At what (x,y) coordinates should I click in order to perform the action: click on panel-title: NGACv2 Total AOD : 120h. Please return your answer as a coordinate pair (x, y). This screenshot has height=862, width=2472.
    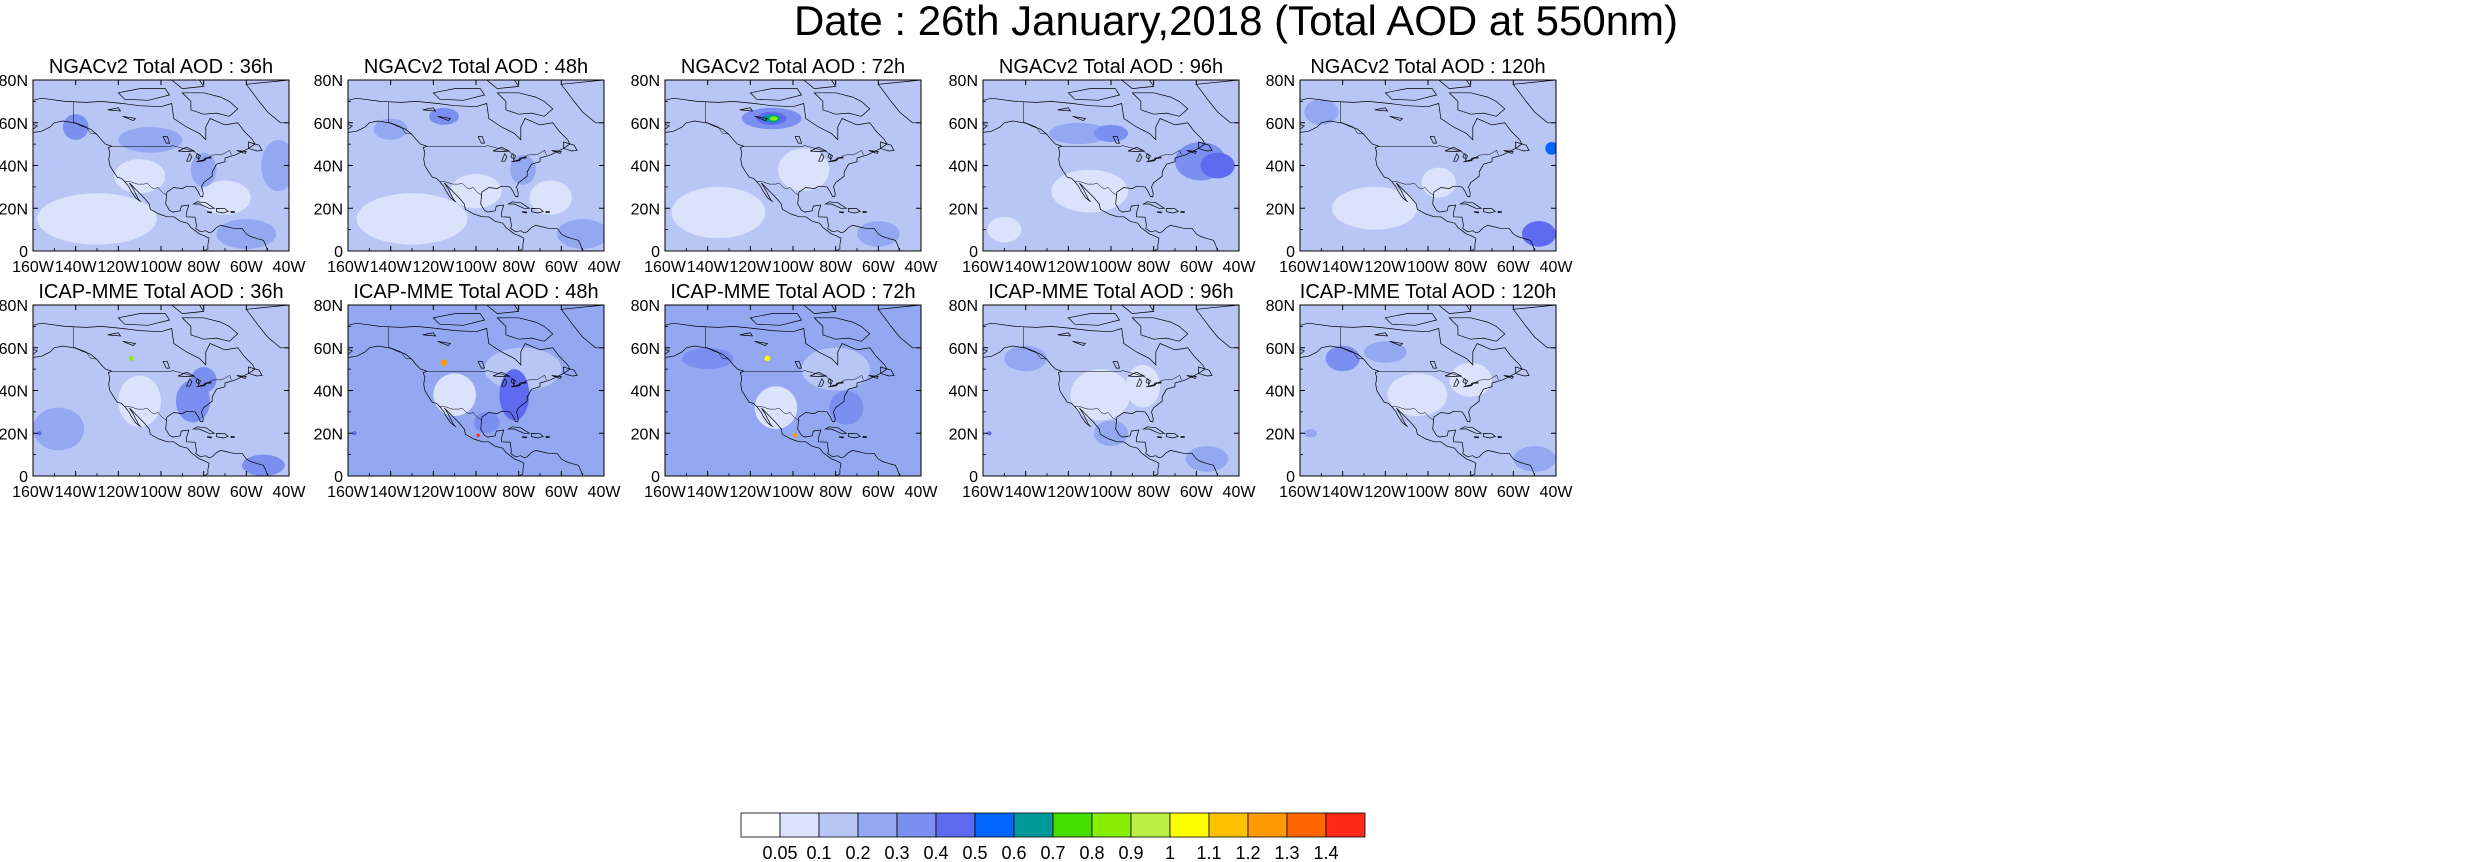
    Looking at the image, I should click on (1427, 67).